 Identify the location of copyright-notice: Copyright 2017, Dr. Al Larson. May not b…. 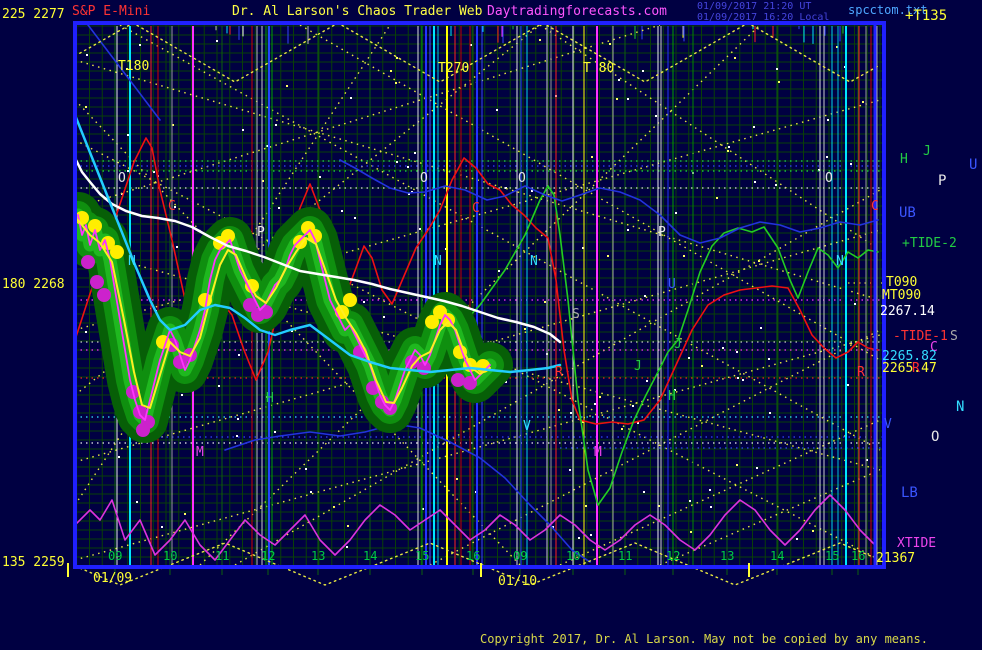
(704, 639).